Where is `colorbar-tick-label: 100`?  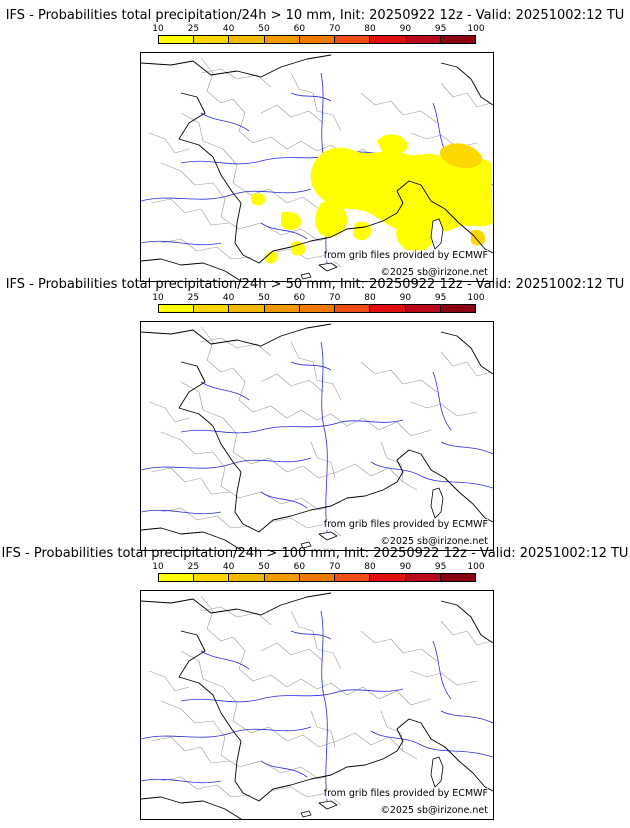
colorbar-tick-label: 100 is located at coordinates (476, 298).